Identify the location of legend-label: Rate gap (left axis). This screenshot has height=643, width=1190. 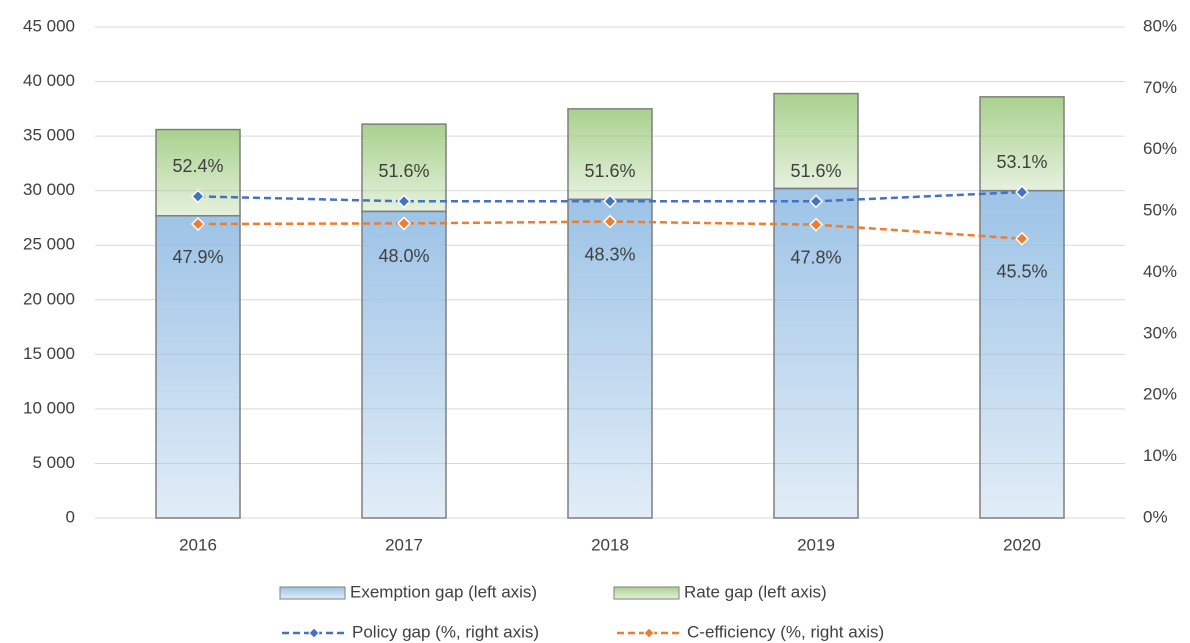
(755, 591).